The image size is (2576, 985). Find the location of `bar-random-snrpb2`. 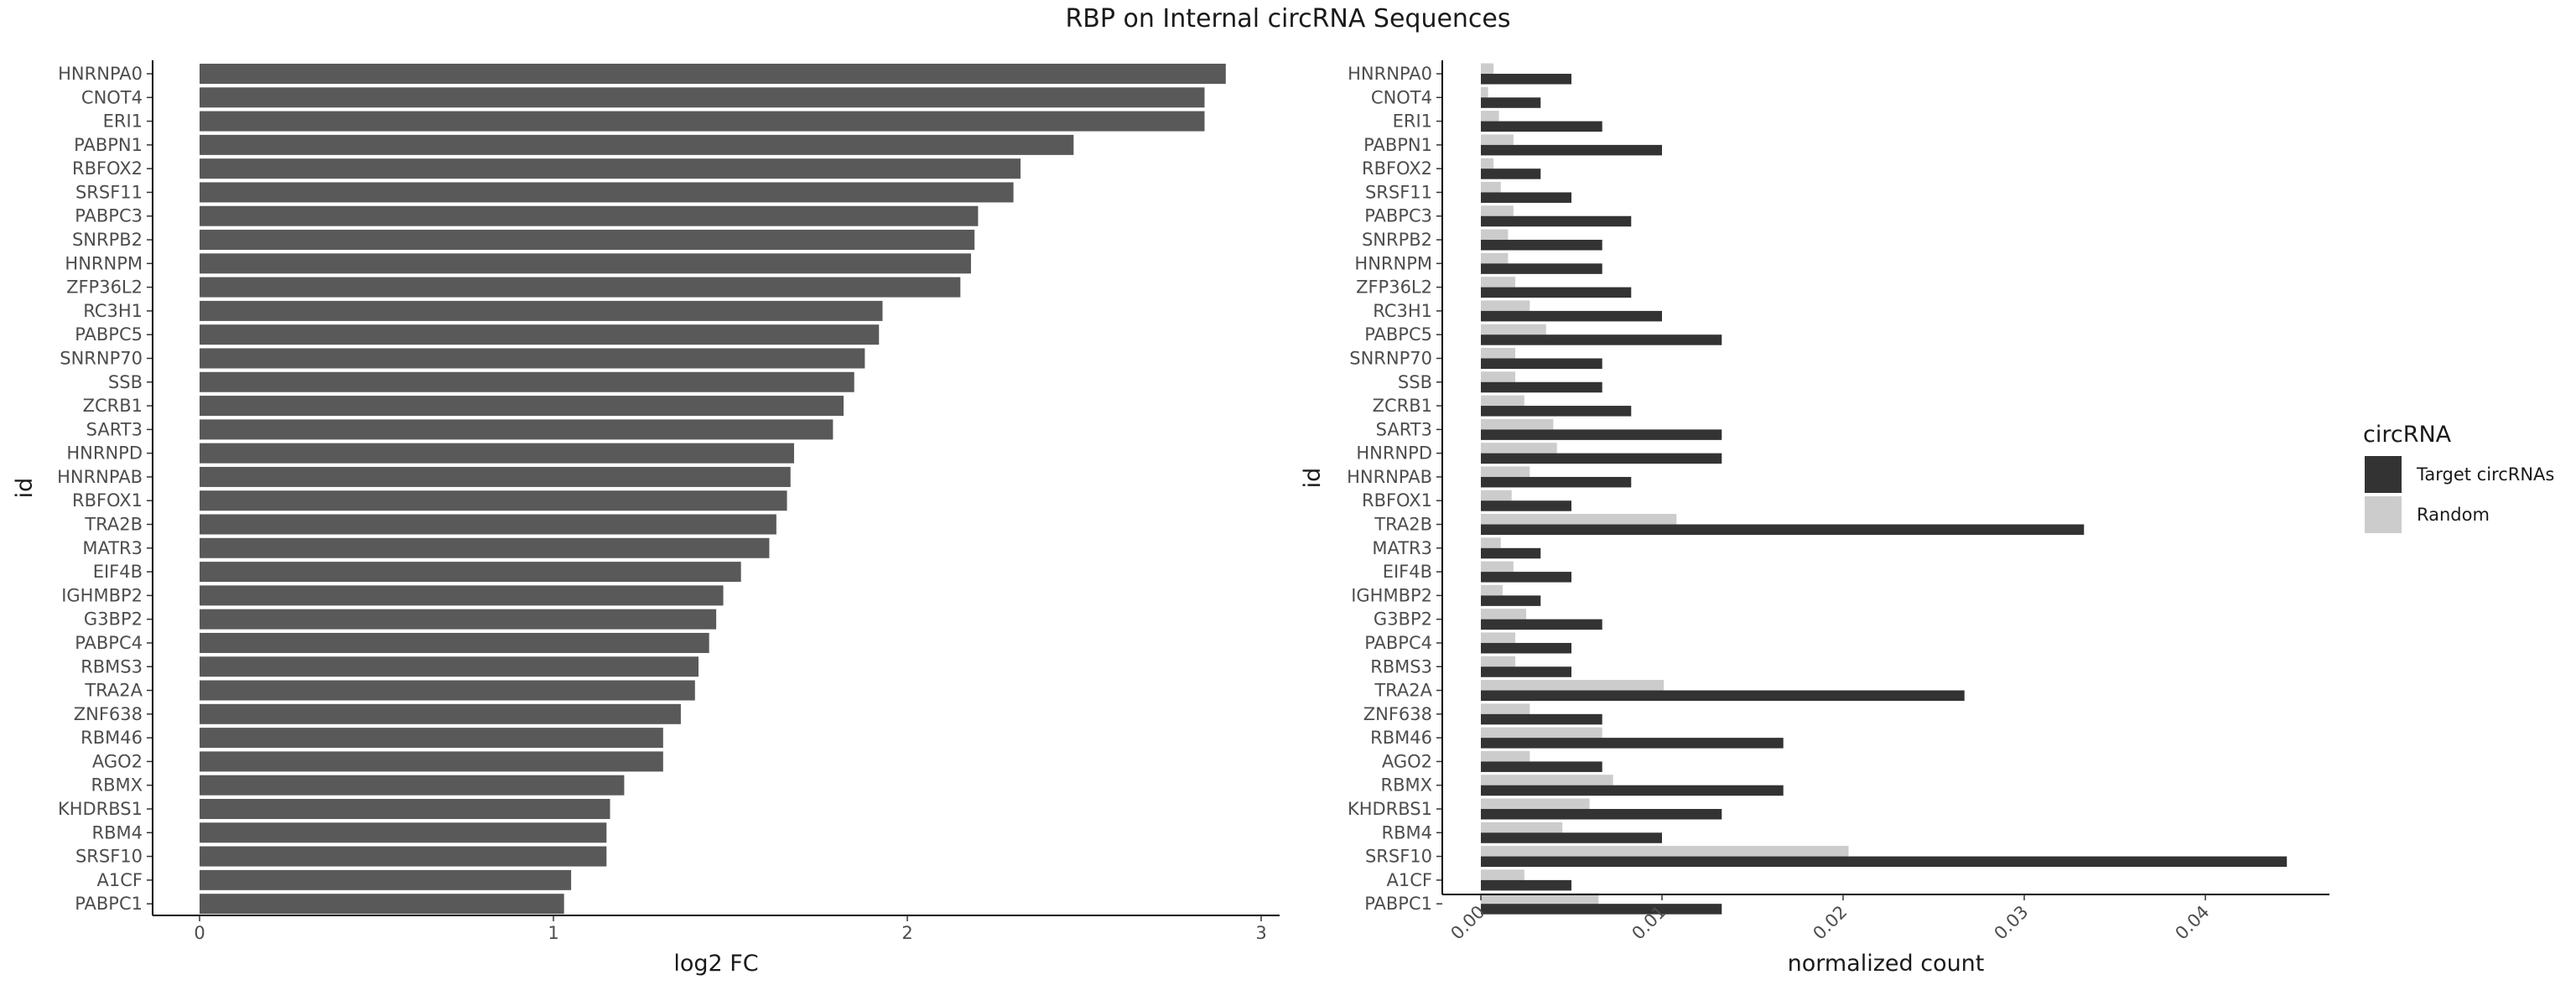

bar-random-snrpb2 is located at coordinates (1495, 235).